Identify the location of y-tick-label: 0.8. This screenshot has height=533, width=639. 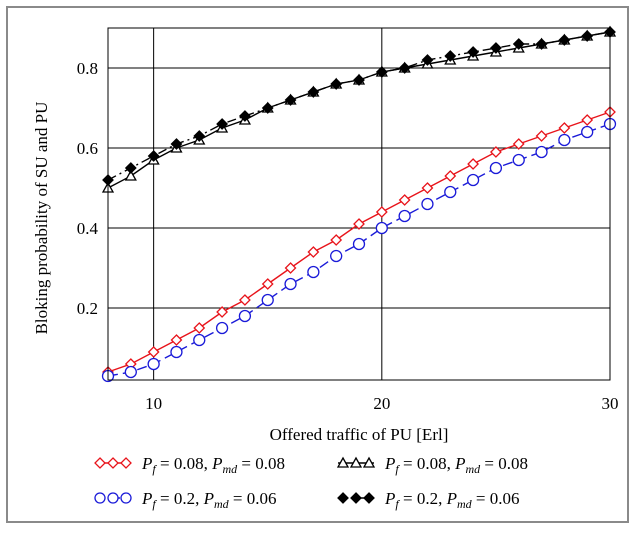
(87, 68).